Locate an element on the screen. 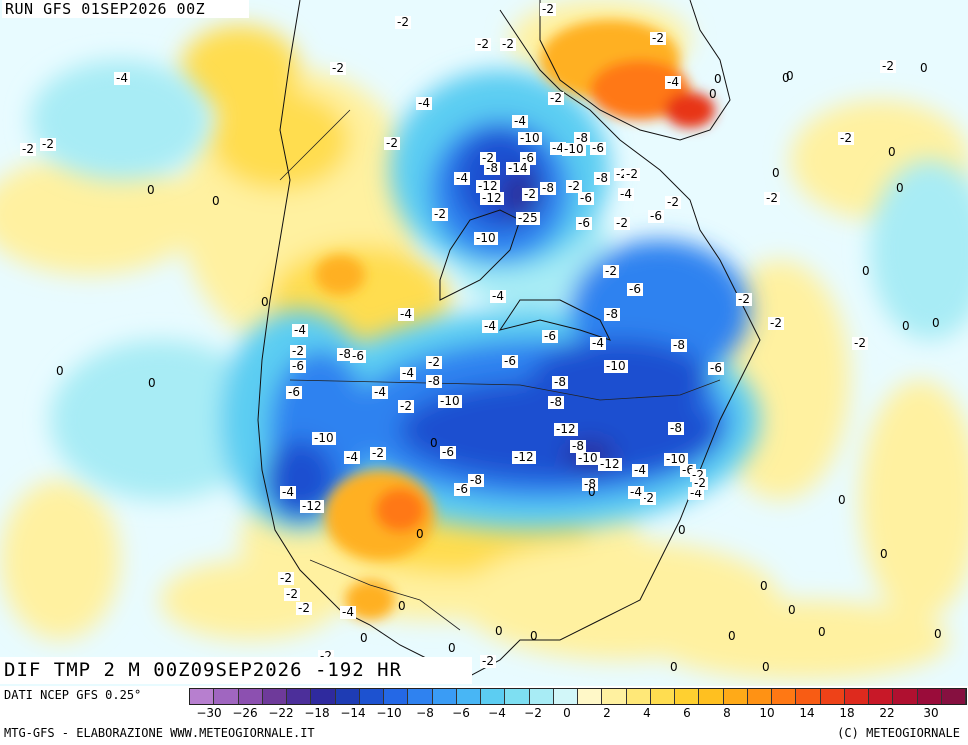 This screenshot has width=968, height=745. legend-tick-label: −26 is located at coordinates (245, 713).